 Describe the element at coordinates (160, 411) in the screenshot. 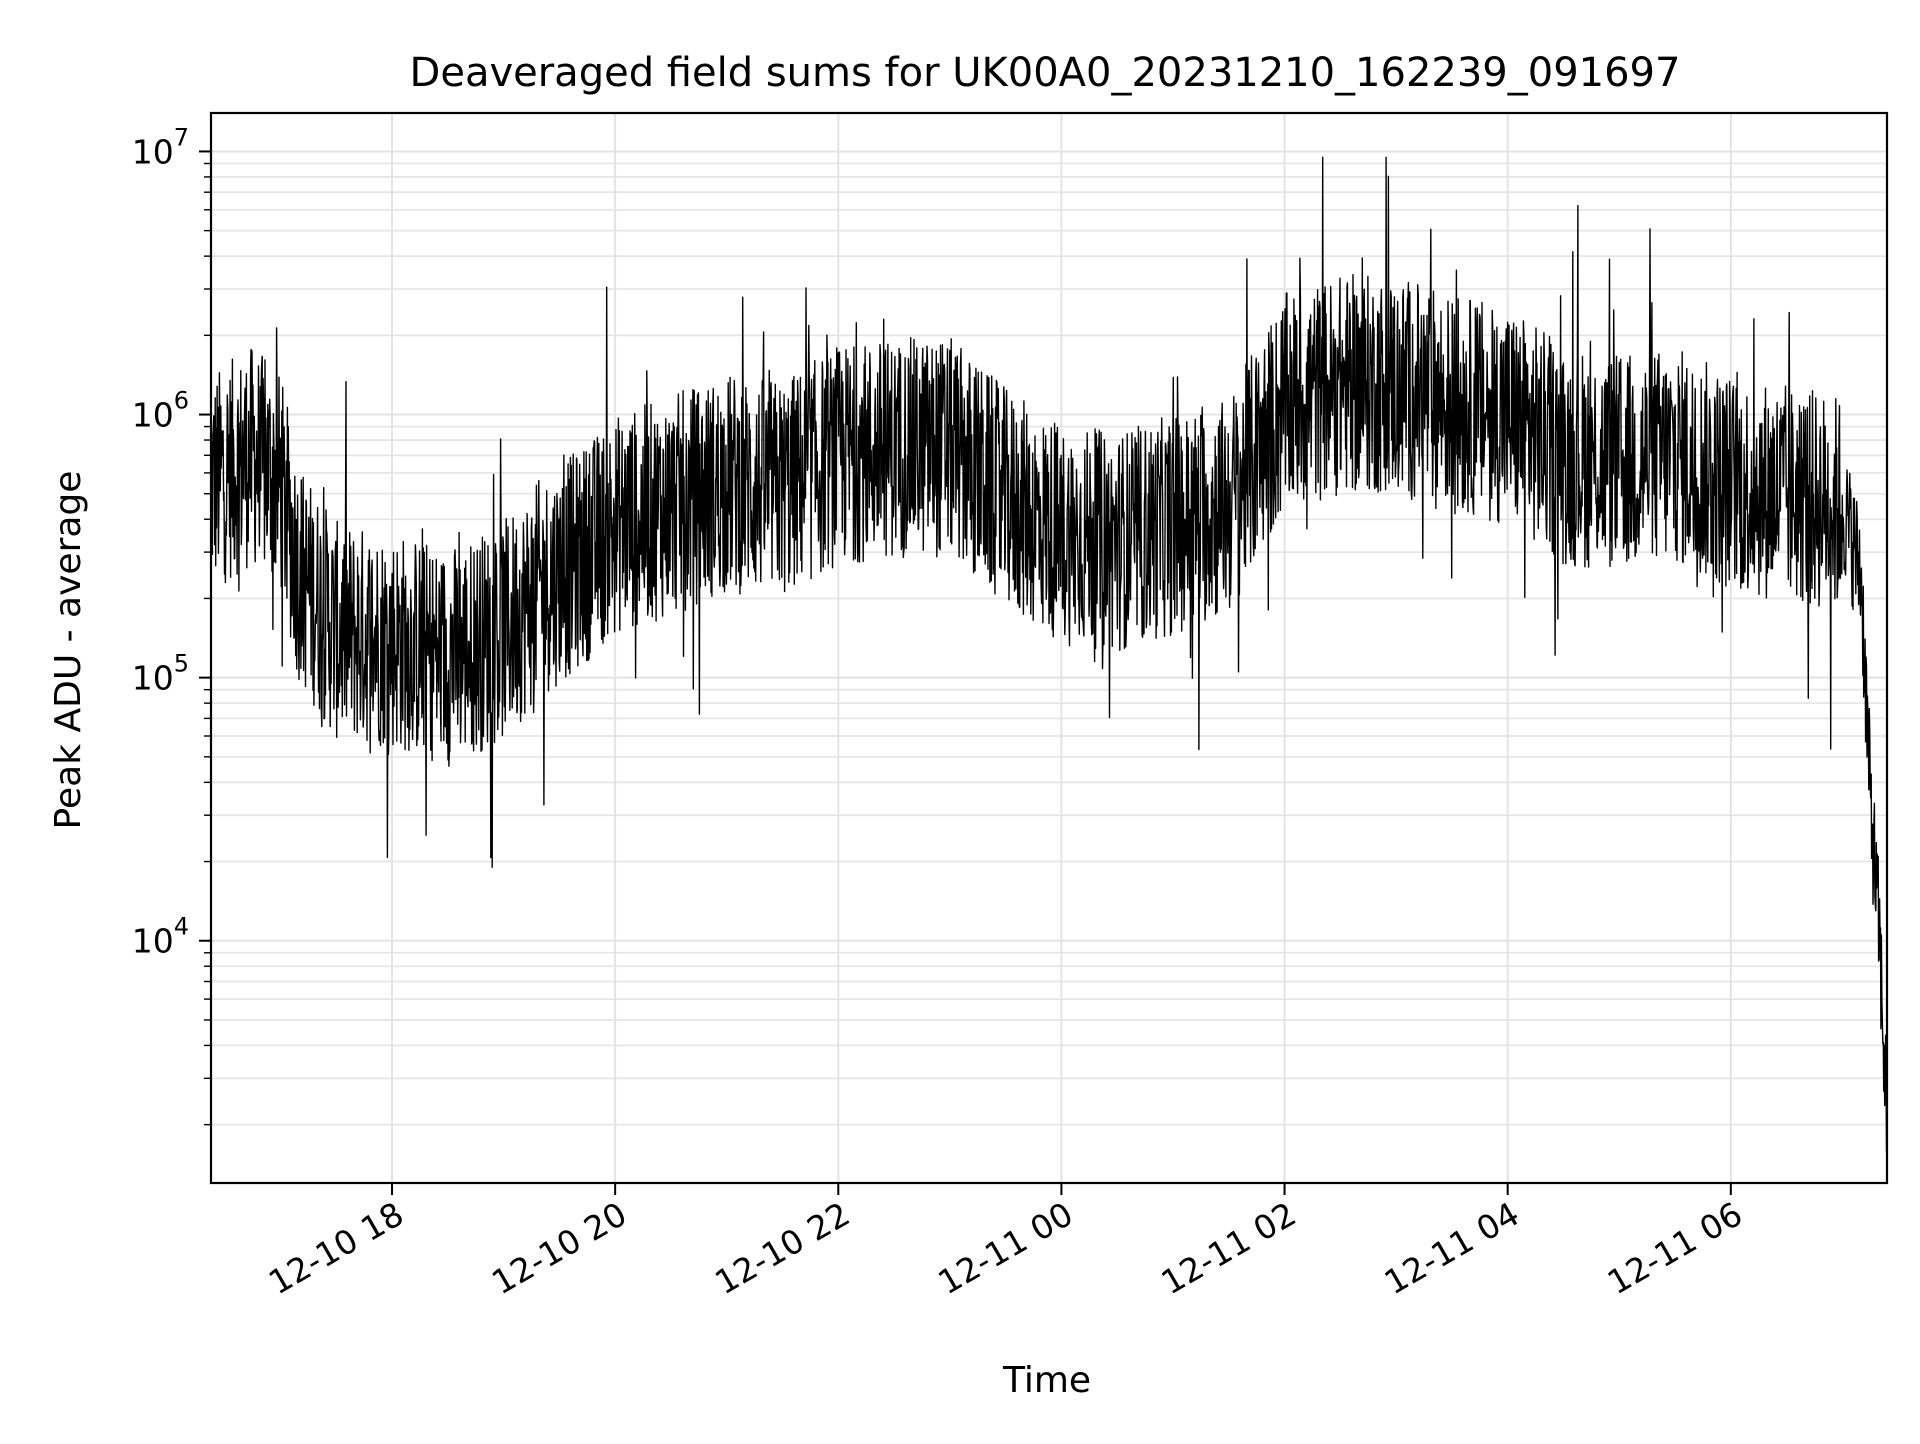

I see `y-tick-label: 10⁶` at that location.